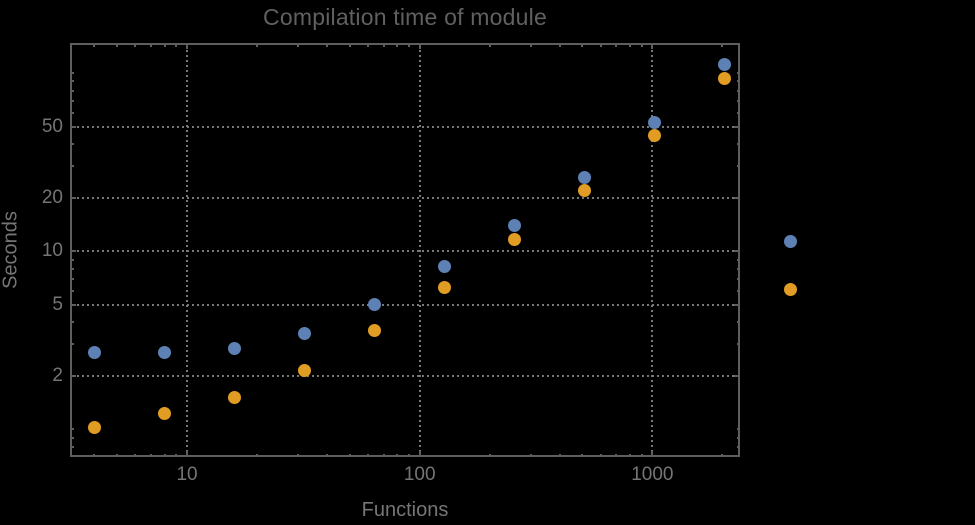  Describe the element at coordinates (405, 17) in the screenshot. I see `chart-title: Compilation time of module` at that location.